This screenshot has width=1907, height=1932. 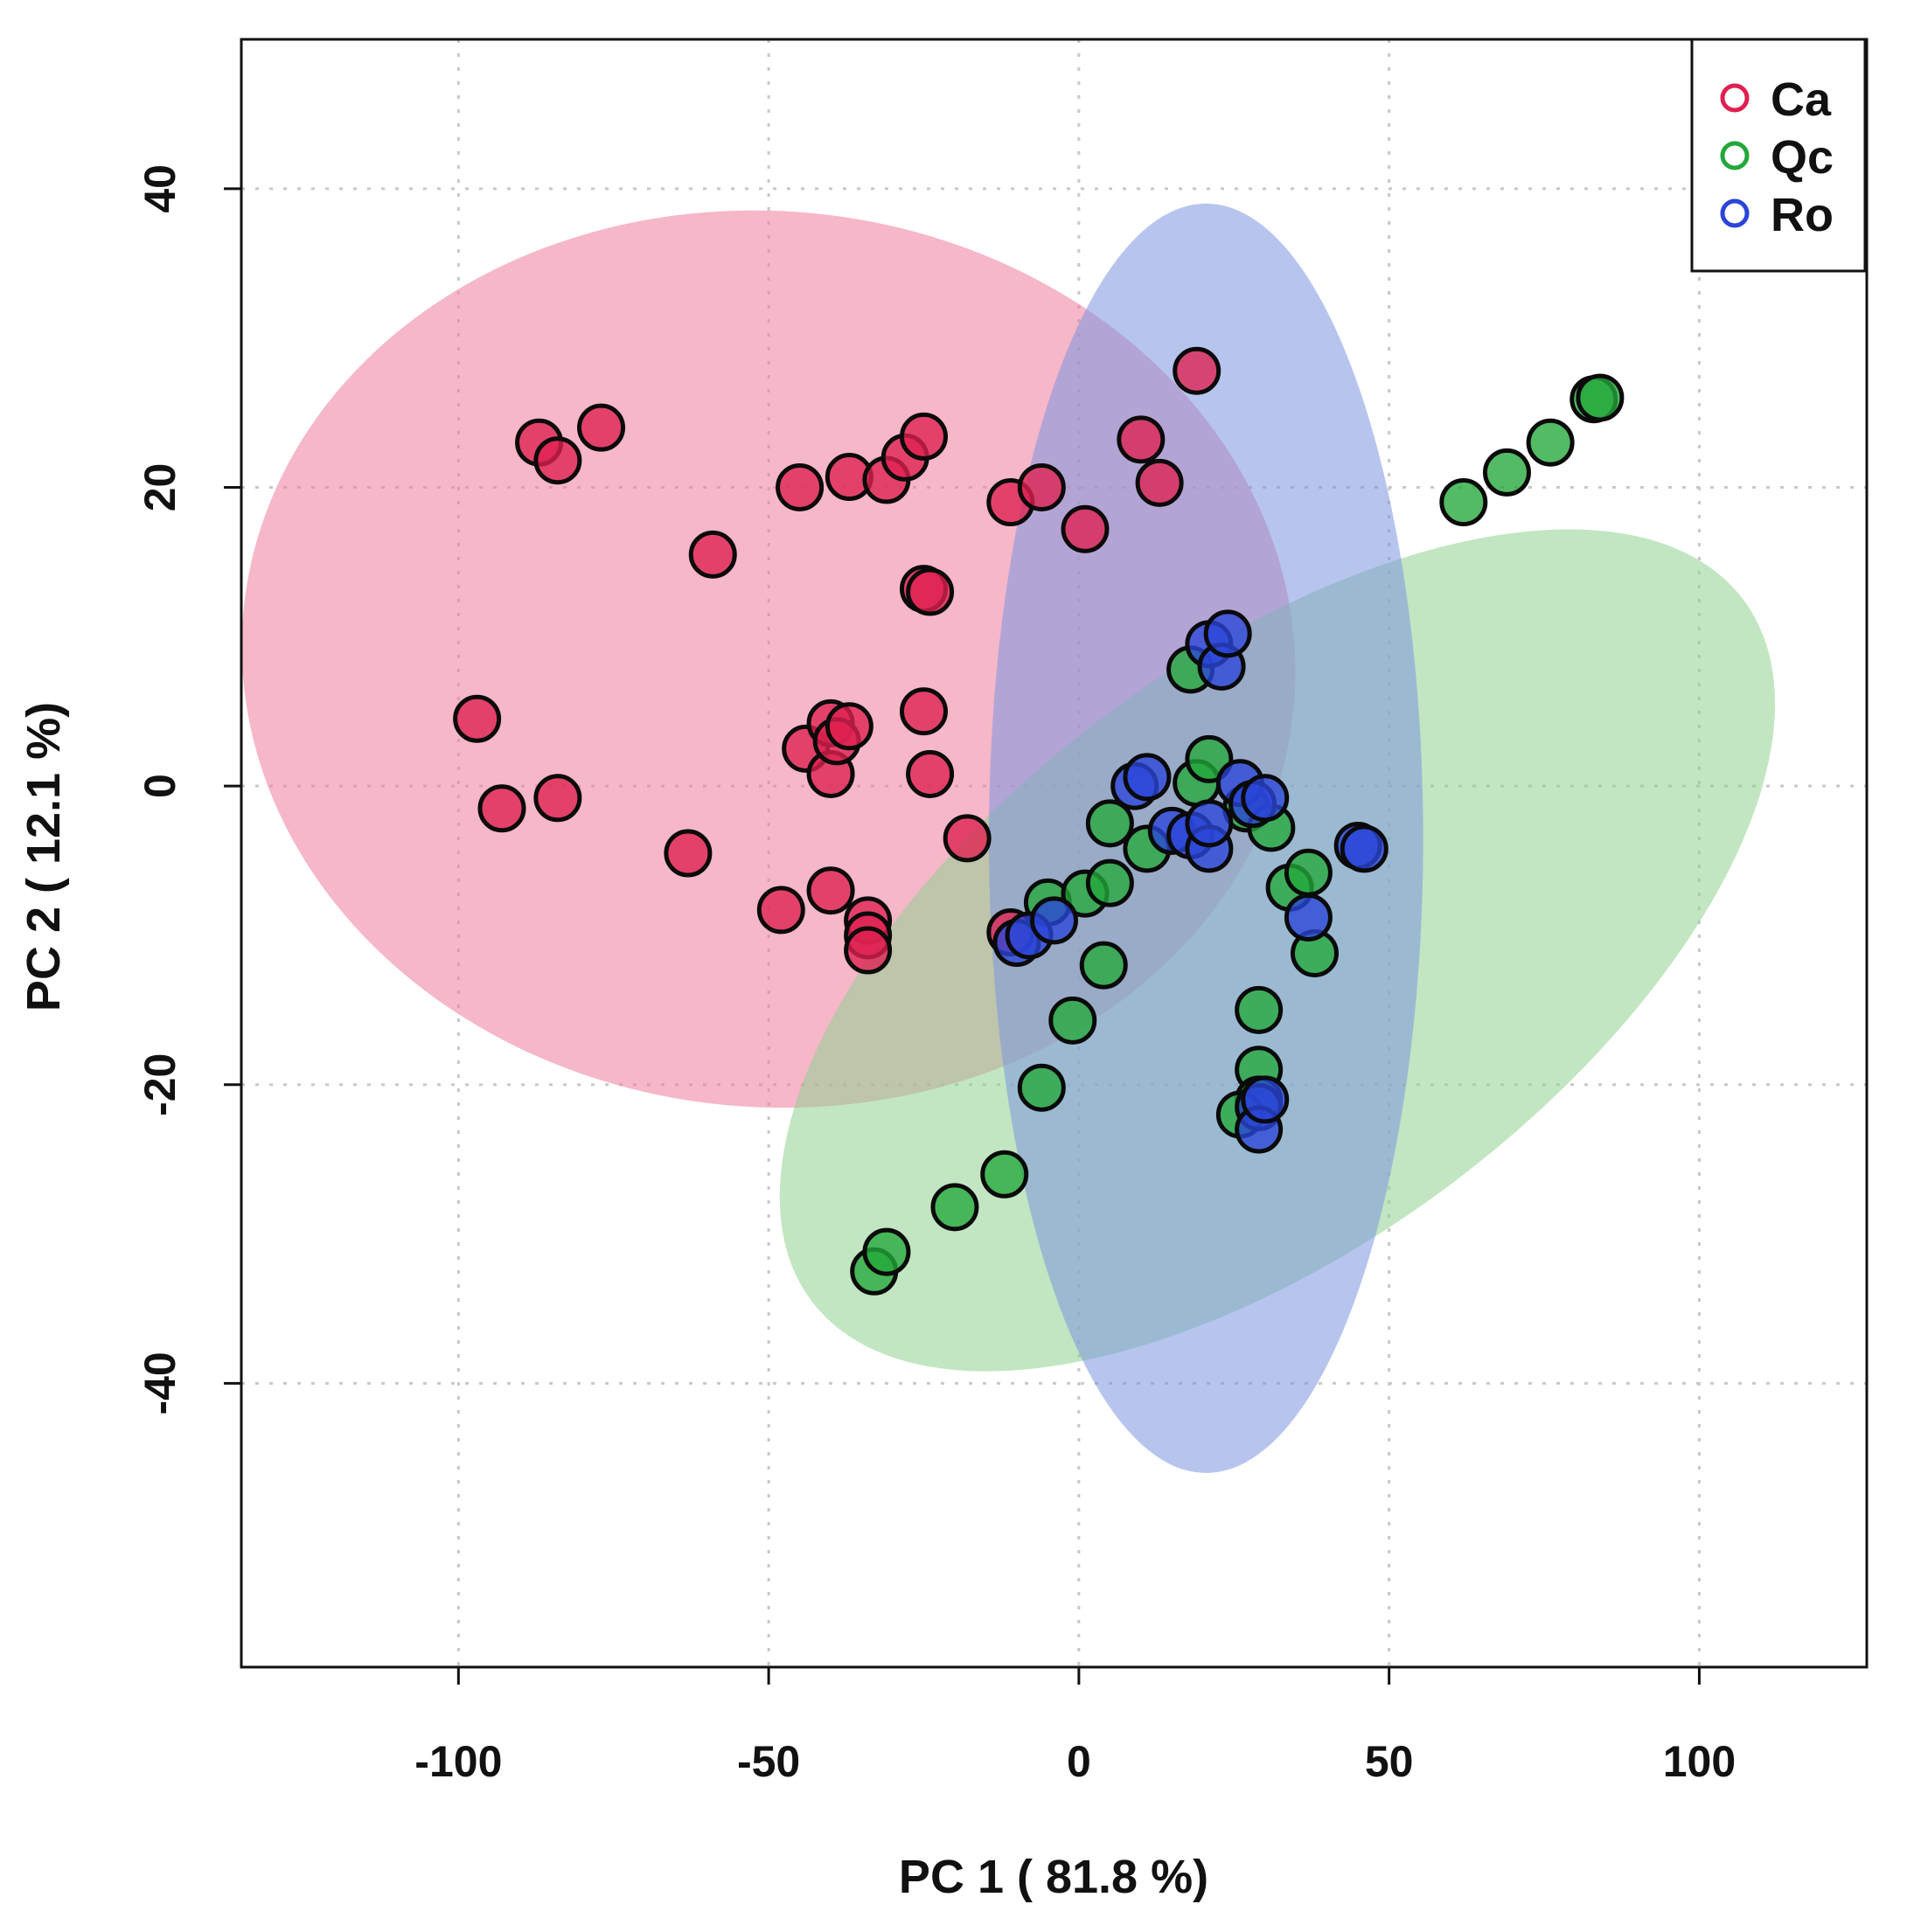 I want to click on y-tick-label: -40, so click(x=160, y=1383).